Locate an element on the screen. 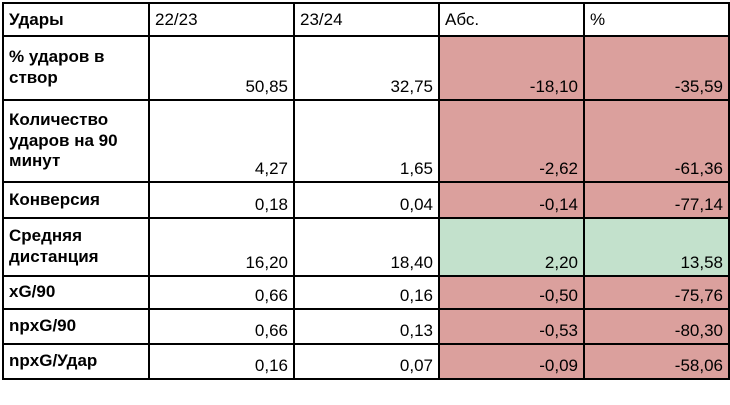 This screenshot has width=730, height=405. value-pct-change: -35,59 is located at coordinates (656, 68).